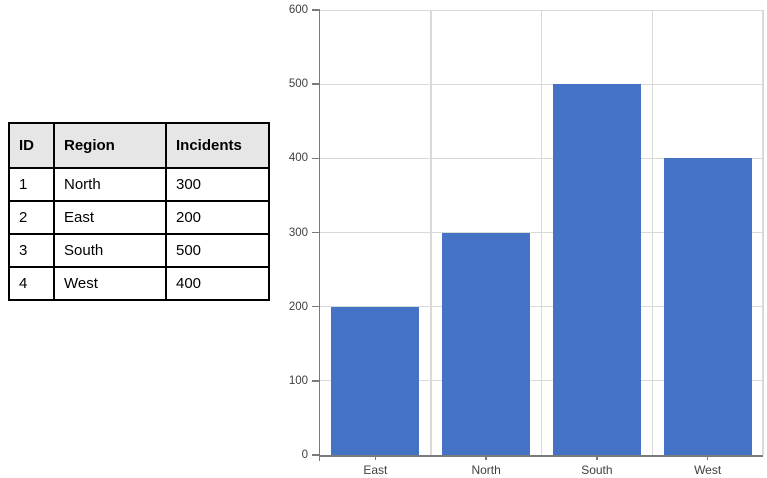  Describe the element at coordinates (217, 145) in the screenshot. I see `col-header-incidents: Incidents` at that location.